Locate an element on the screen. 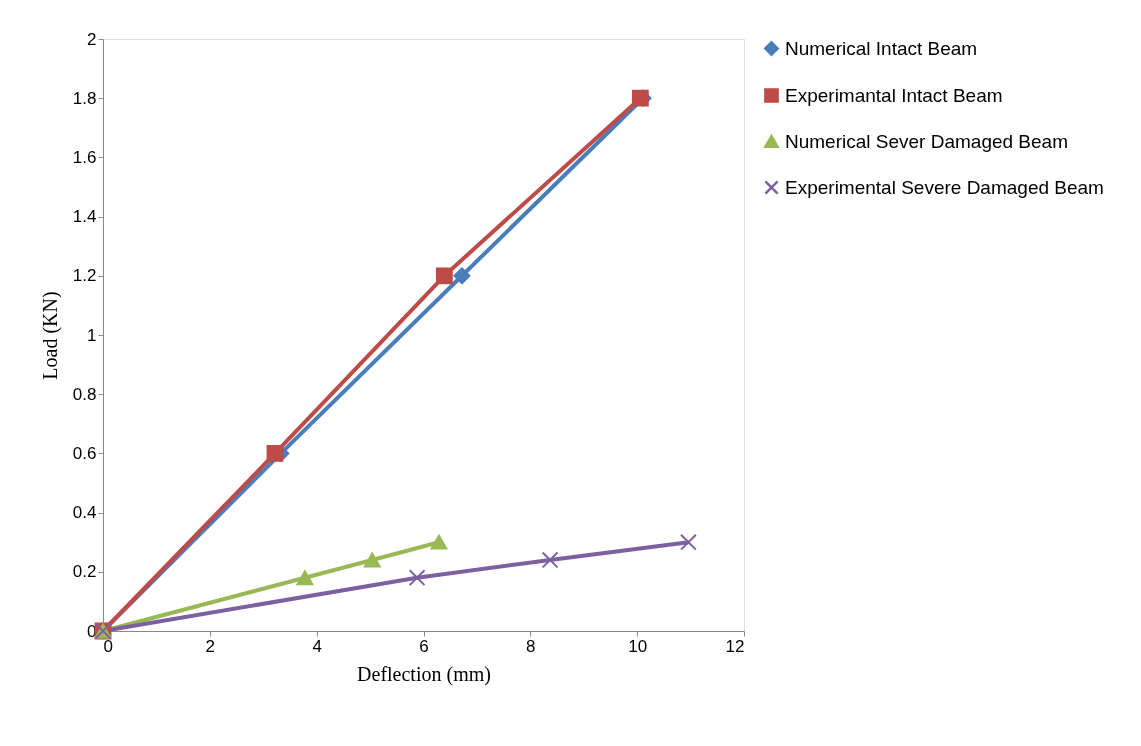 Image resolution: width=1141 pixels, height=746 pixels. y-tick-label: 0.6 is located at coordinates (84, 453).